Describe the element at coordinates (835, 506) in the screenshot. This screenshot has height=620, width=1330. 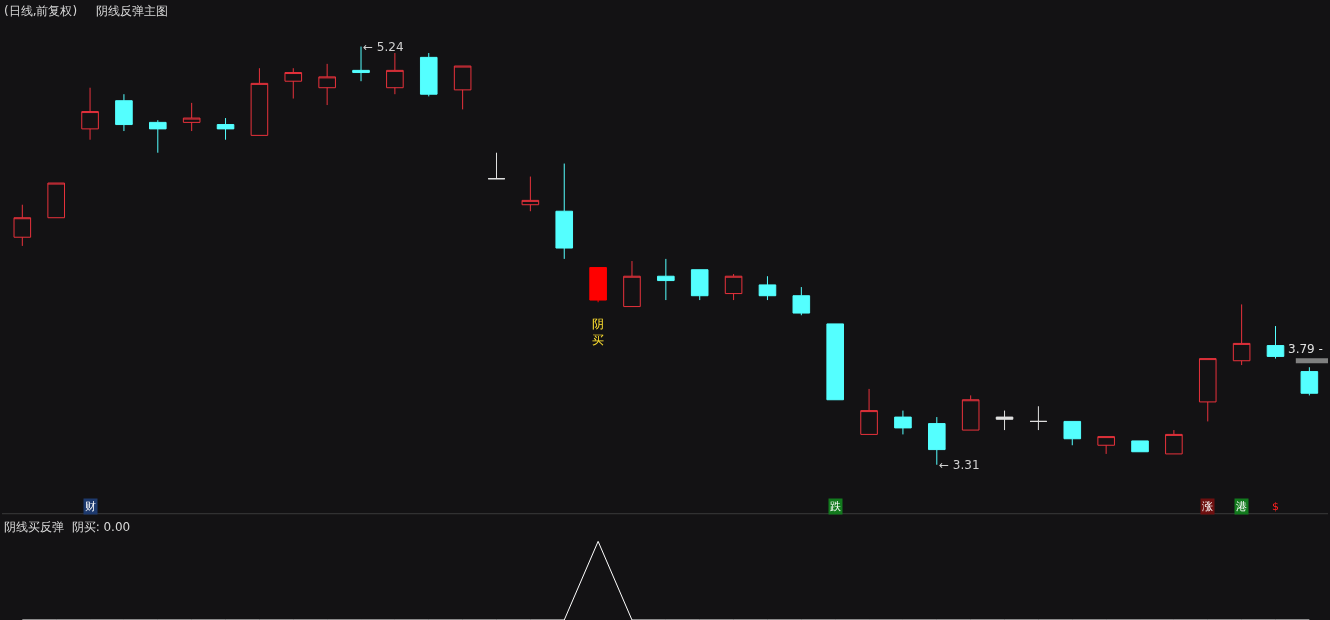
I see `text: 跌` at that location.